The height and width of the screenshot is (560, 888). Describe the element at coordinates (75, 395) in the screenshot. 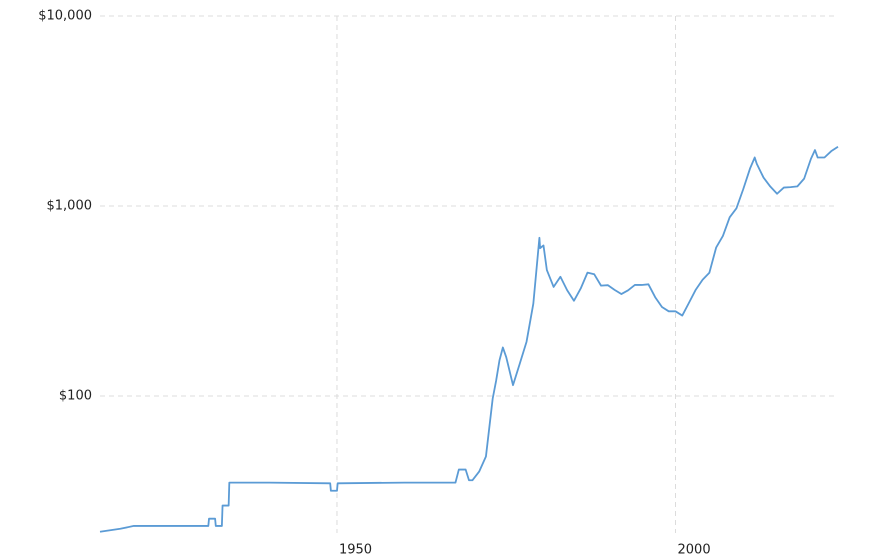

I see `y-tick-label: $100` at that location.